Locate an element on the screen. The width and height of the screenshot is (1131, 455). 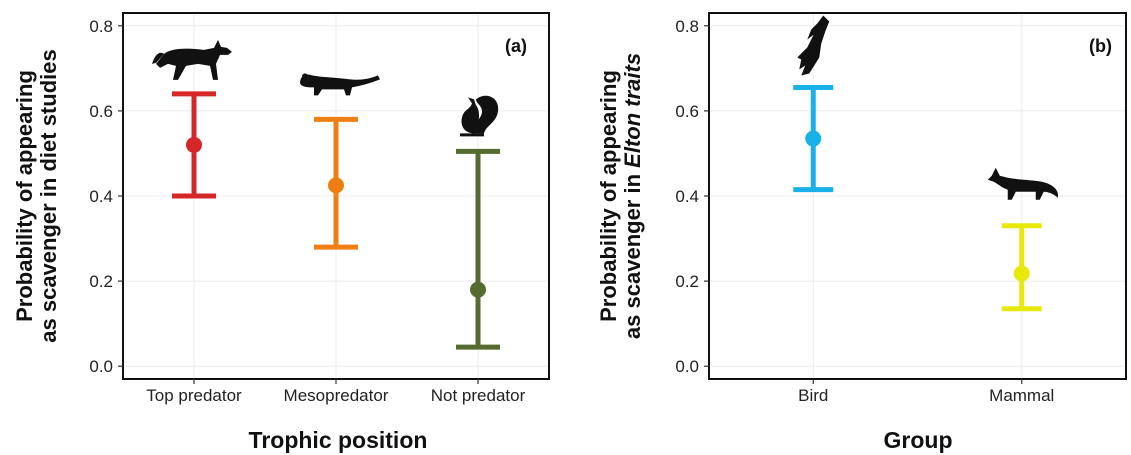
panel-b-marks is located at coordinates (917, 198).